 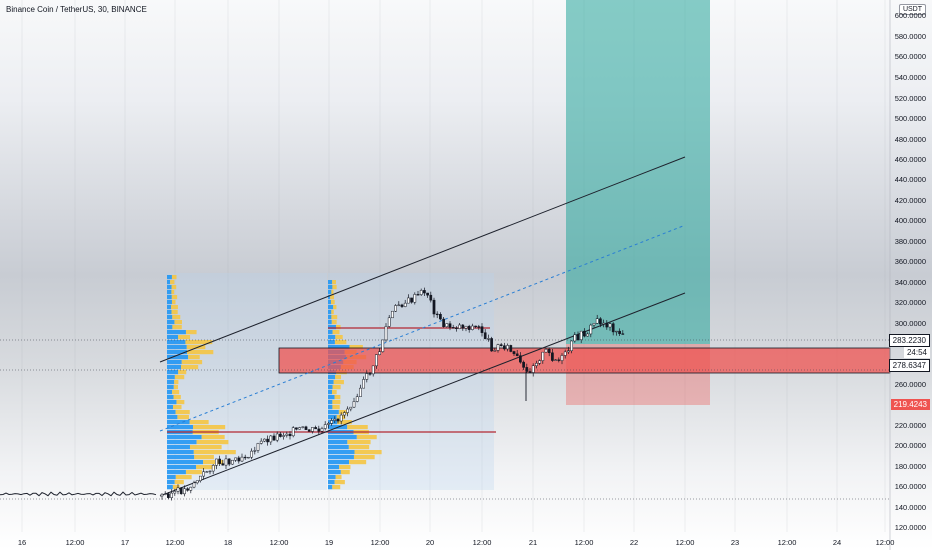 I want to click on price-axis-tick: 380.0000, so click(x=910, y=241).